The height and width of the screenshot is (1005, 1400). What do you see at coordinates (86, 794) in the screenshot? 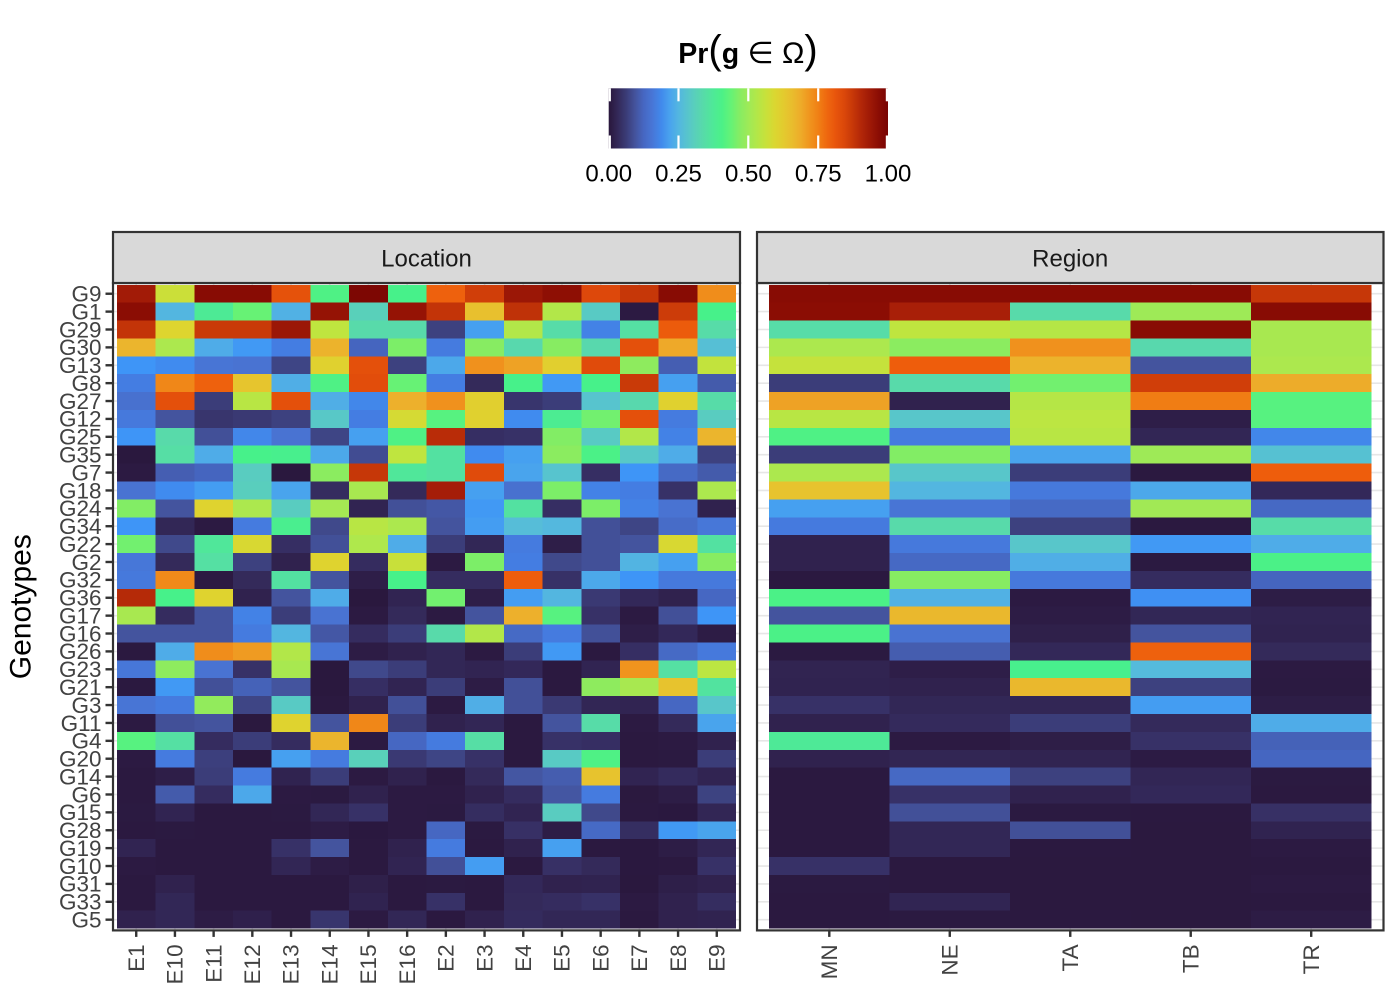
I see `svg-text: G6` at bounding box center [86, 794].